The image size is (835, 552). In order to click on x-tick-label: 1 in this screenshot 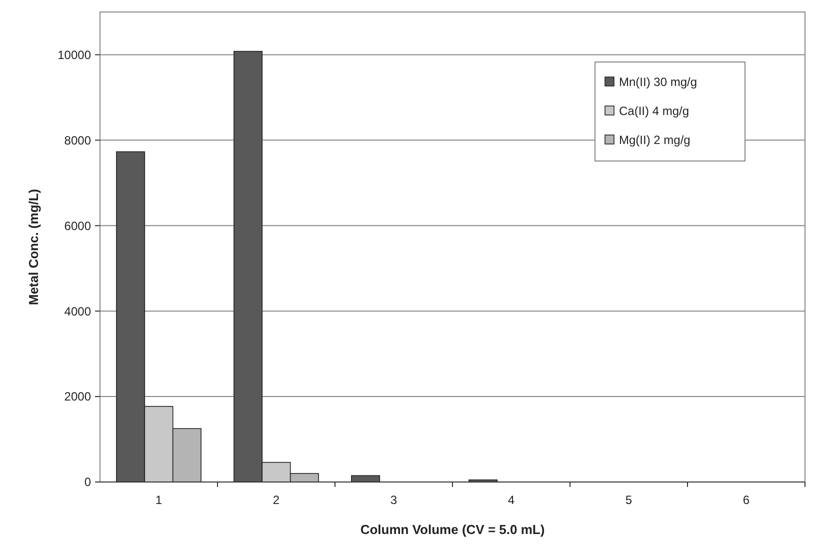, I will do `click(158, 500)`.